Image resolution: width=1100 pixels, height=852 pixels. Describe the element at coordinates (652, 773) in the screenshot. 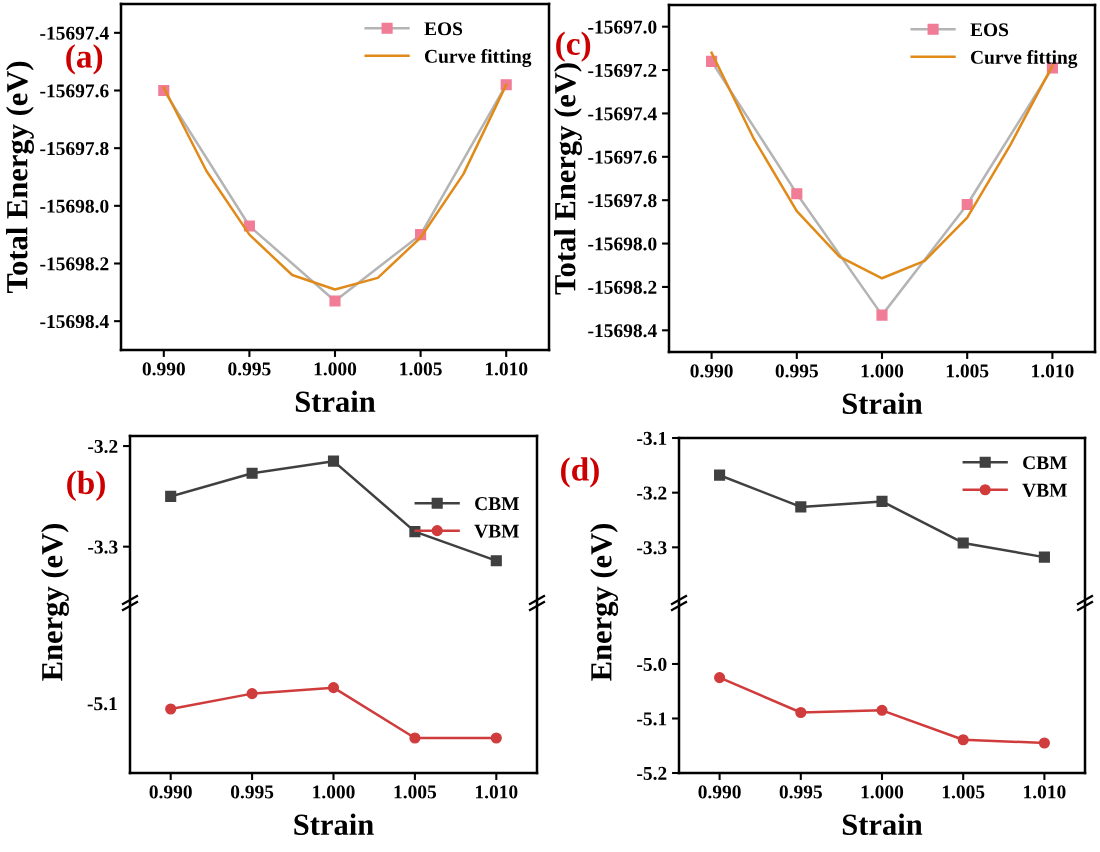

I see `y-tick-label: -5.2` at that location.